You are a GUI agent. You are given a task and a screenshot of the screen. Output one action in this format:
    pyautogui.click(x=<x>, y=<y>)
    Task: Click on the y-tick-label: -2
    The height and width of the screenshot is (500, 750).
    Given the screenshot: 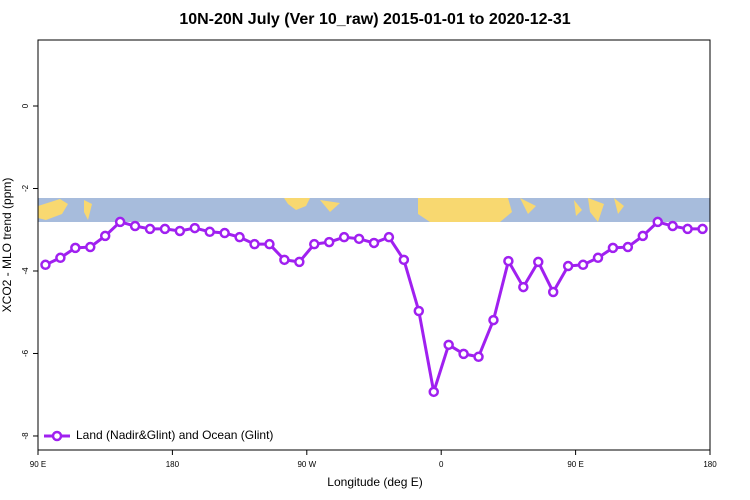 What is the action you would take?
    pyautogui.click(x=25, y=188)
    